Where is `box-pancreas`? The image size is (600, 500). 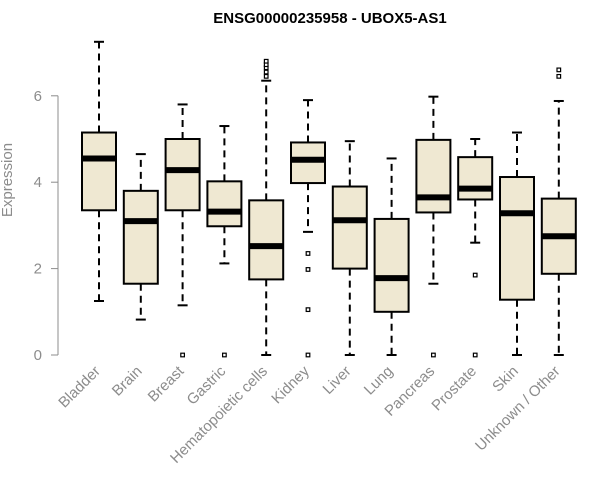 box-pancreas is located at coordinates (433, 226).